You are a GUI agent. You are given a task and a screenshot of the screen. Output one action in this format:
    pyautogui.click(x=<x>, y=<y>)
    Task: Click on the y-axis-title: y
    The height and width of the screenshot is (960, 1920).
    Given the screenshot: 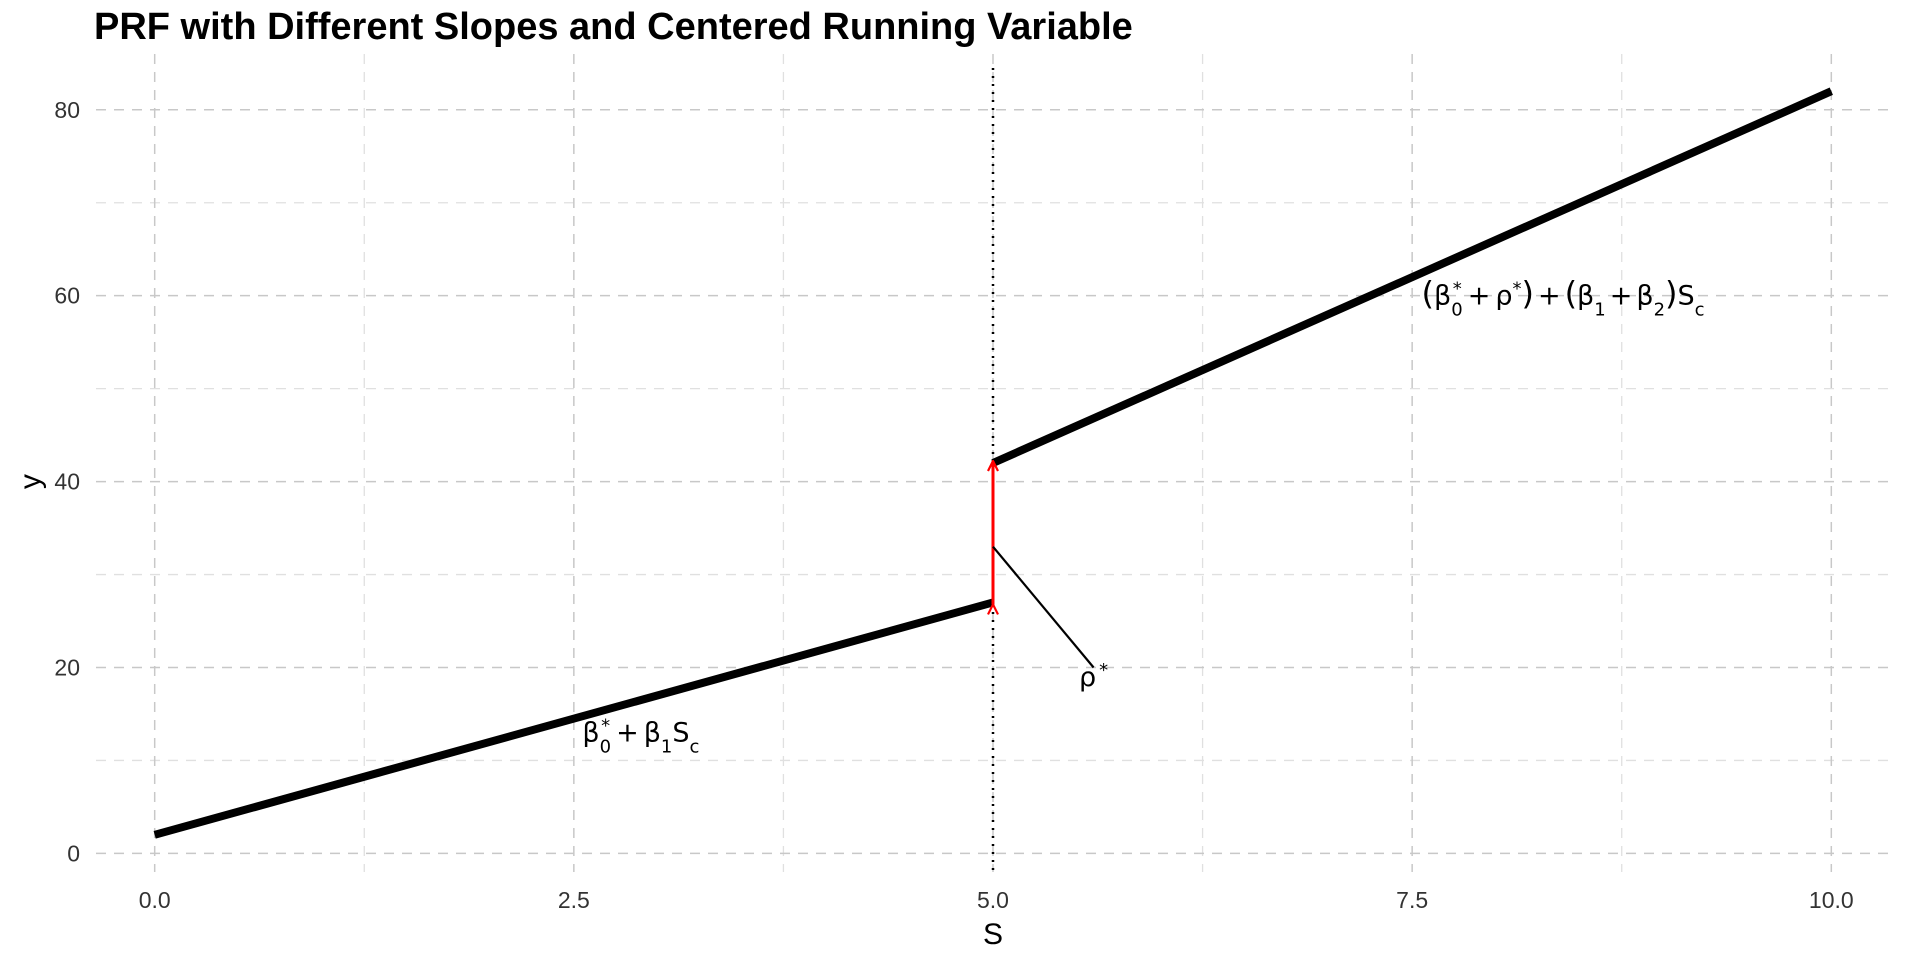 What is the action you would take?
    pyautogui.click(x=30, y=481)
    